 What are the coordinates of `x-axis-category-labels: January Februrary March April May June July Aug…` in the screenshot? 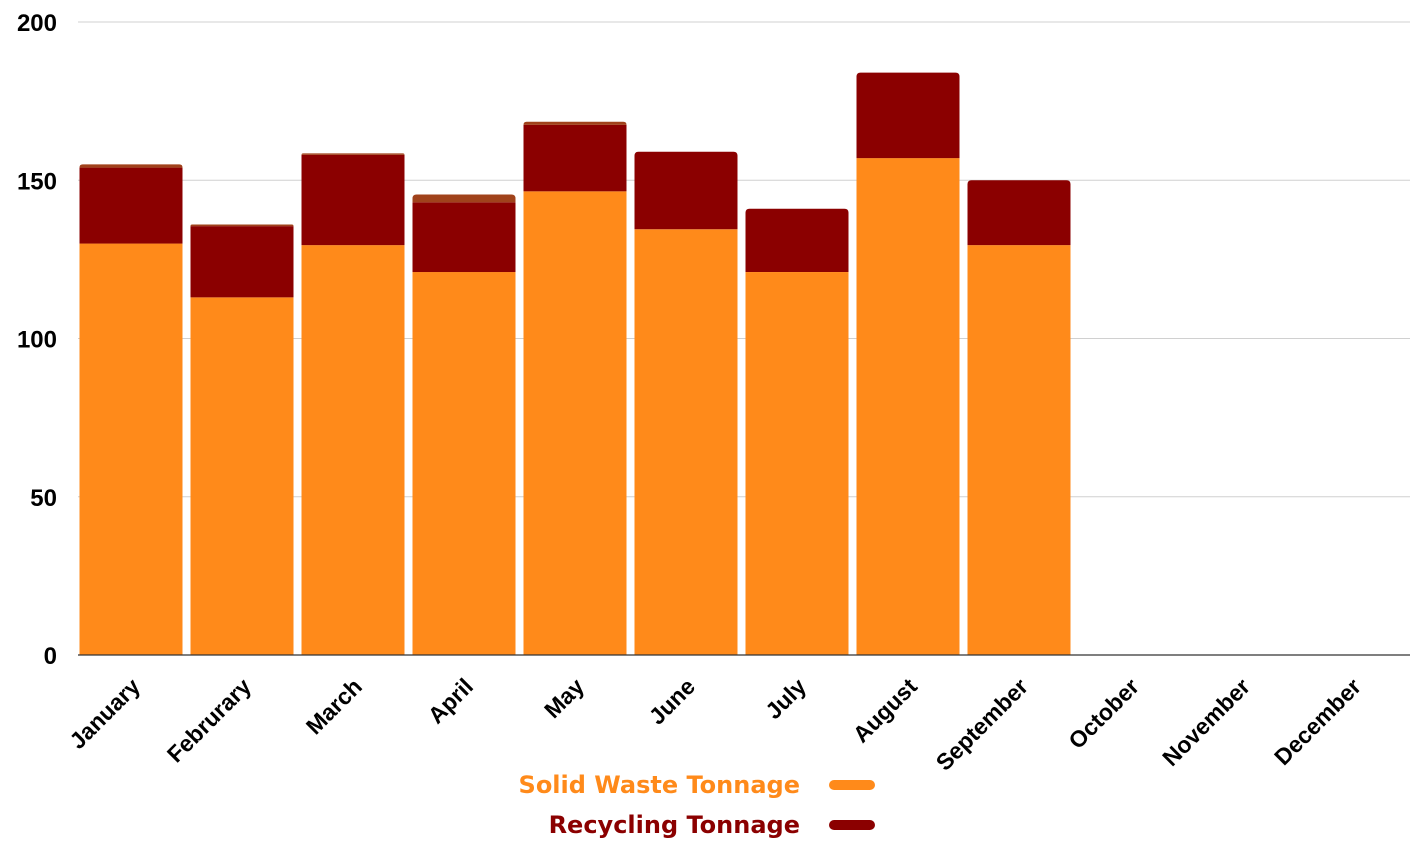 It's located at (715, 724).